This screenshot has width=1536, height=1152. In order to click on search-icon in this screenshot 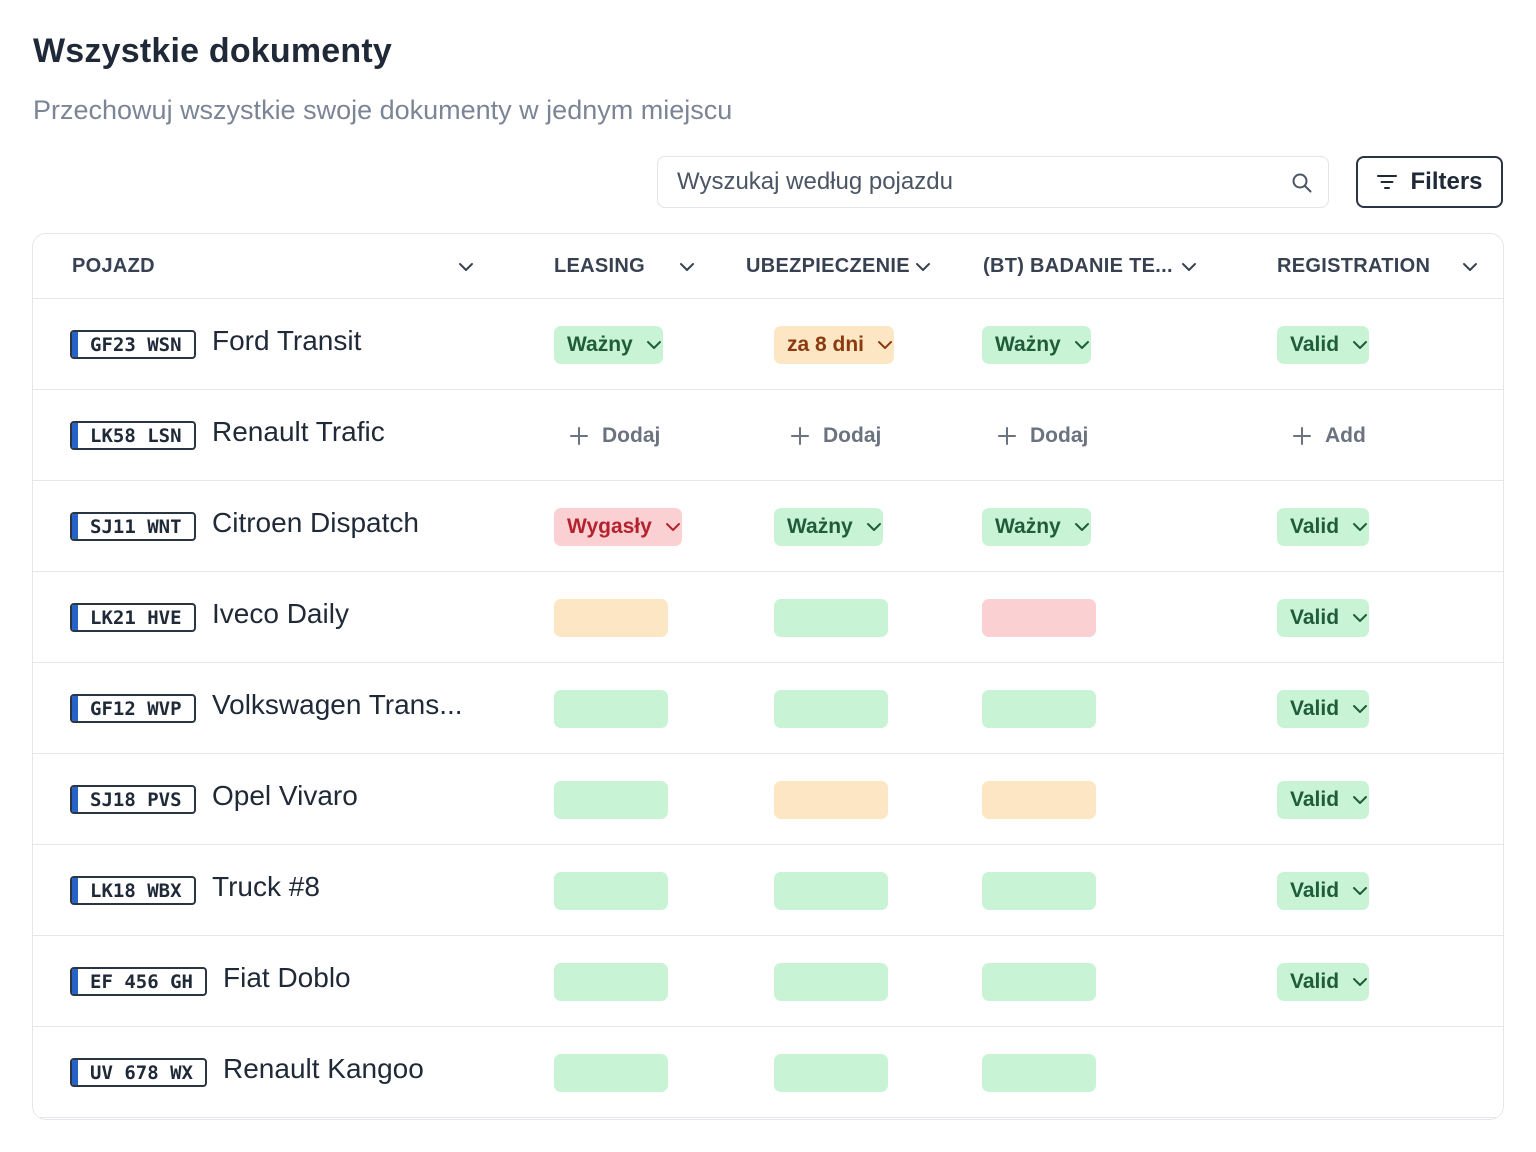, I will do `click(1302, 183)`.